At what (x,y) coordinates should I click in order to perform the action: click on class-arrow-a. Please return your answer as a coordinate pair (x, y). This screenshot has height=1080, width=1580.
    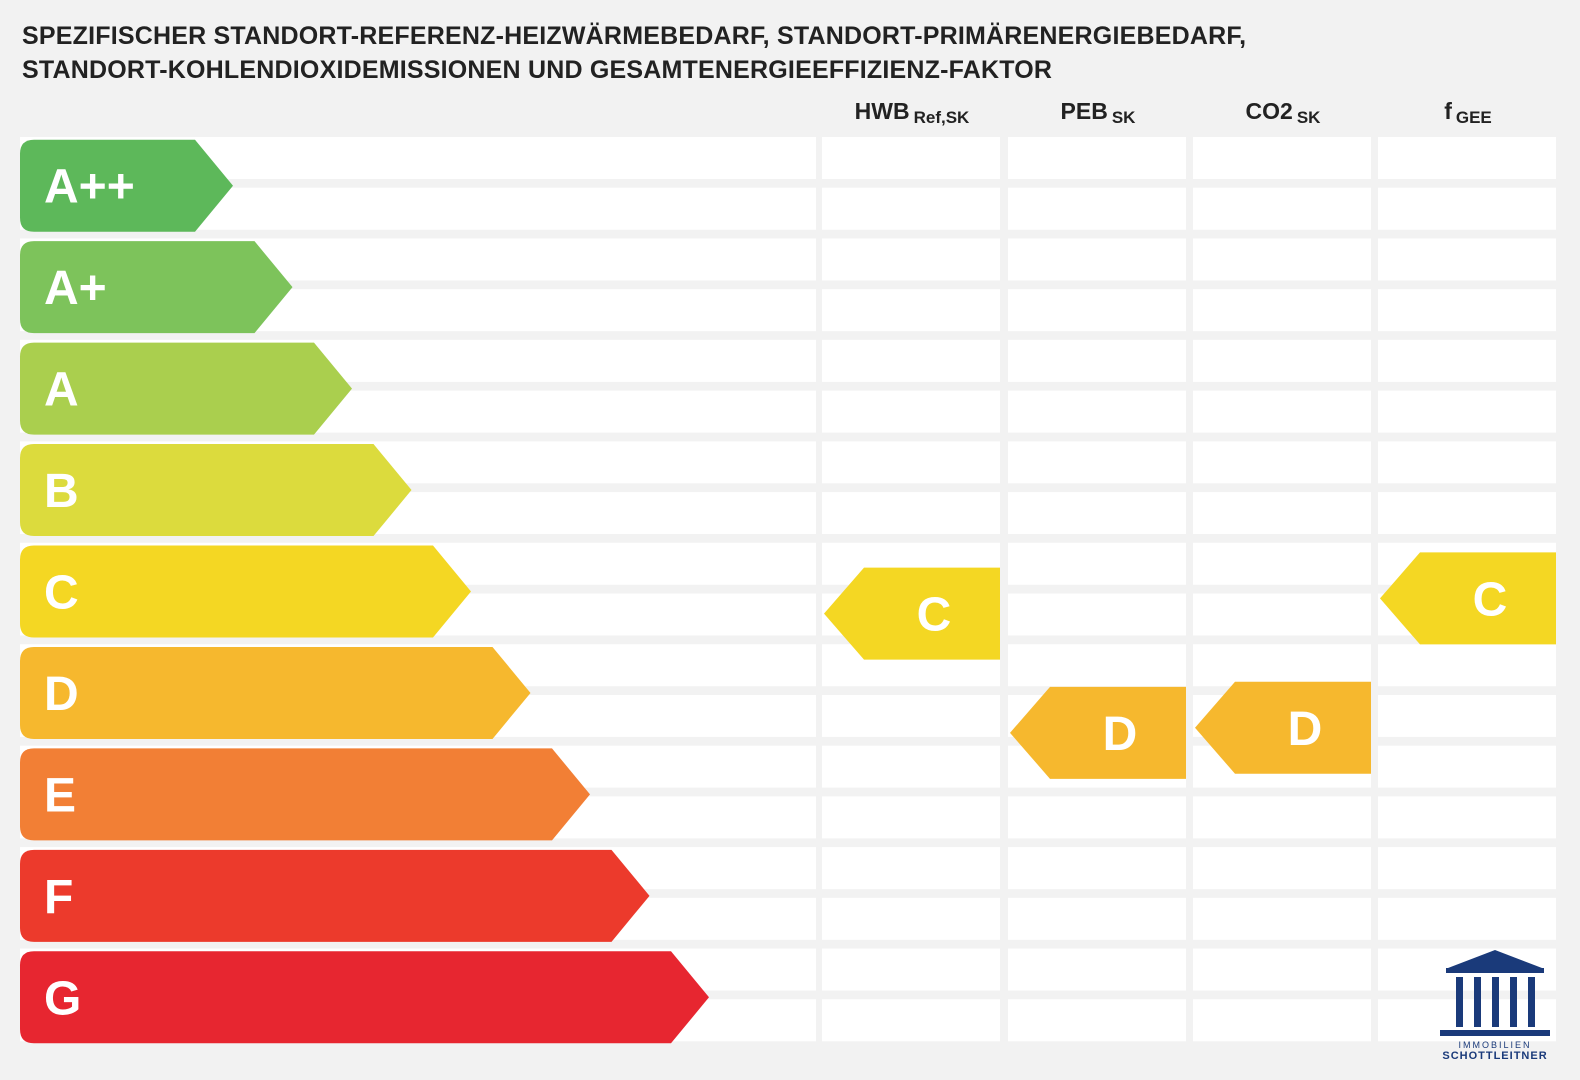
    Looking at the image, I should click on (186, 388).